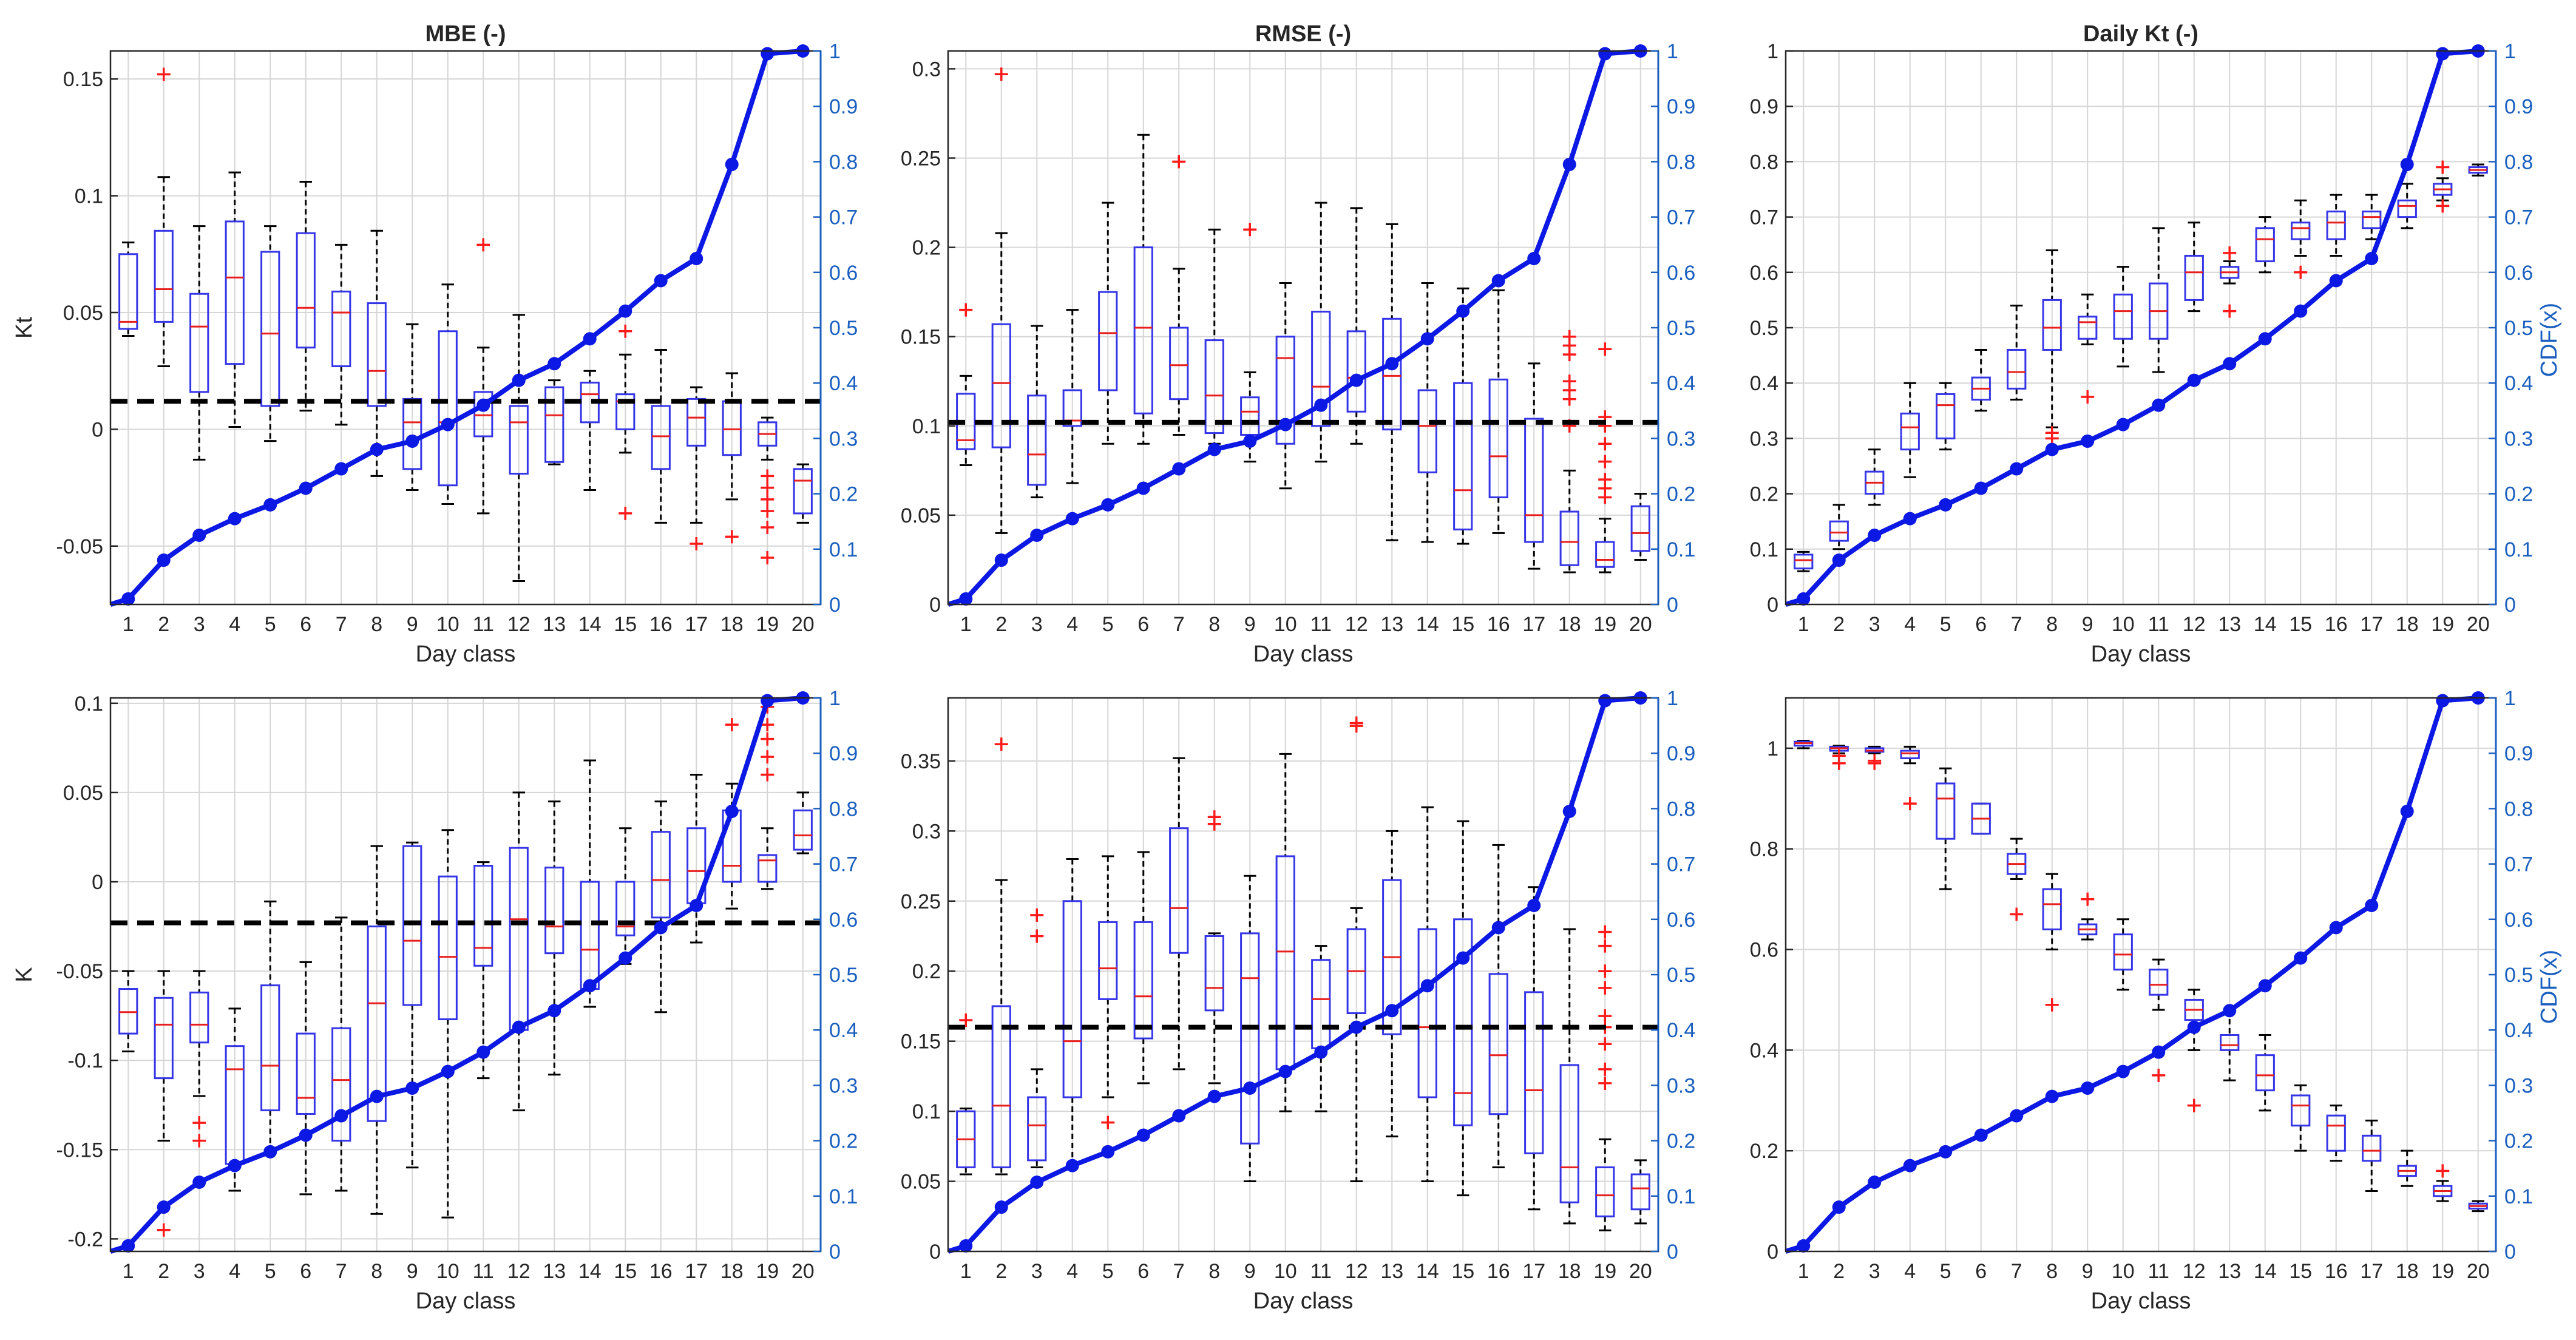 Image resolution: width=2576 pixels, height=1340 pixels. I want to click on x-tick-label: 10, so click(2123, 1271).